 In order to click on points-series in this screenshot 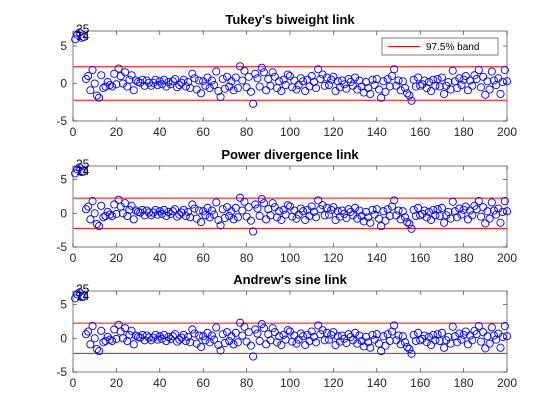, I will do `click(291, 199)`.